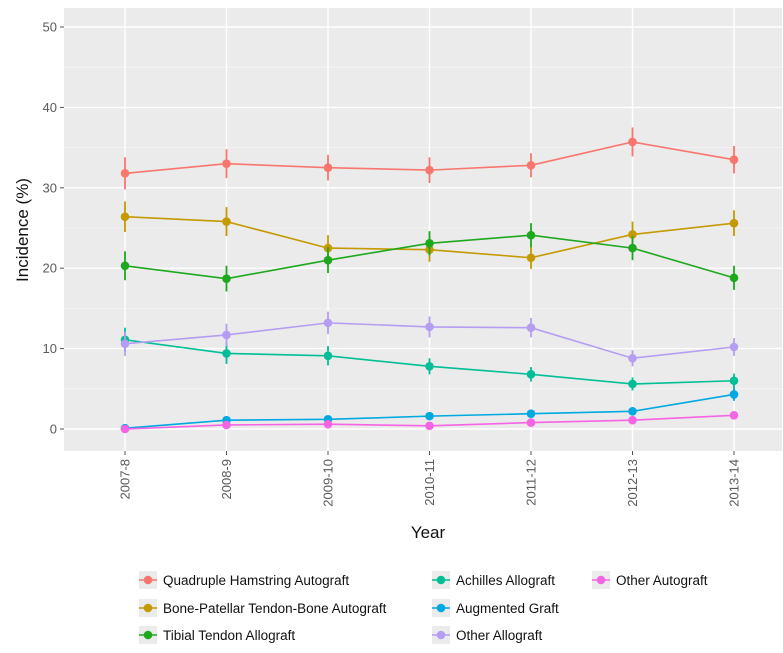 The width and height of the screenshot is (783, 653). Describe the element at coordinates (256, 580) in the screenshot. I see `legend-label: Quadruple Hamstring Autograft` at that location.